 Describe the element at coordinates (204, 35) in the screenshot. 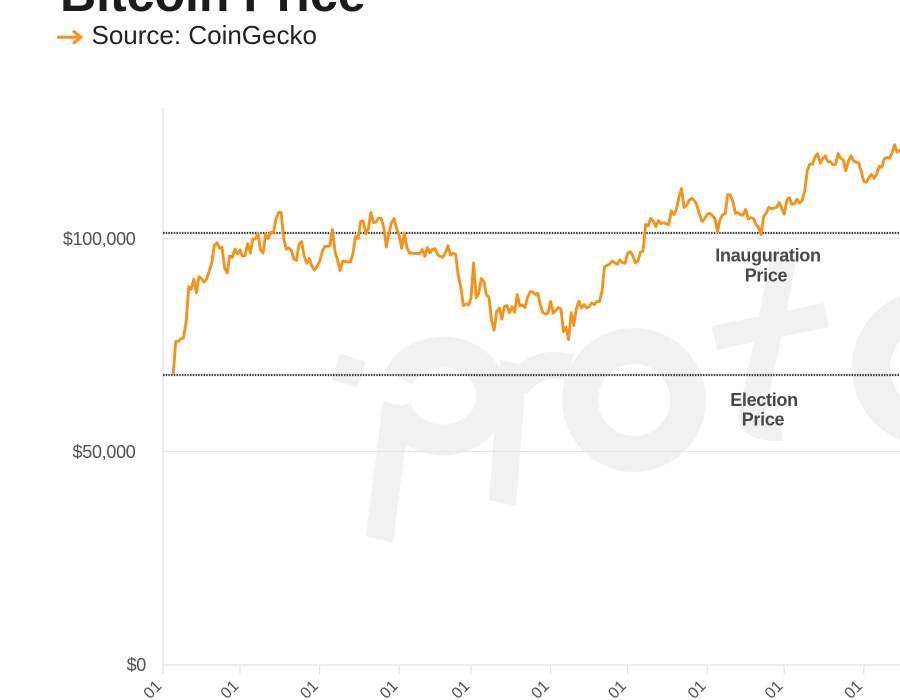

I see `svg-text: Source: CoinGecko` at that location.